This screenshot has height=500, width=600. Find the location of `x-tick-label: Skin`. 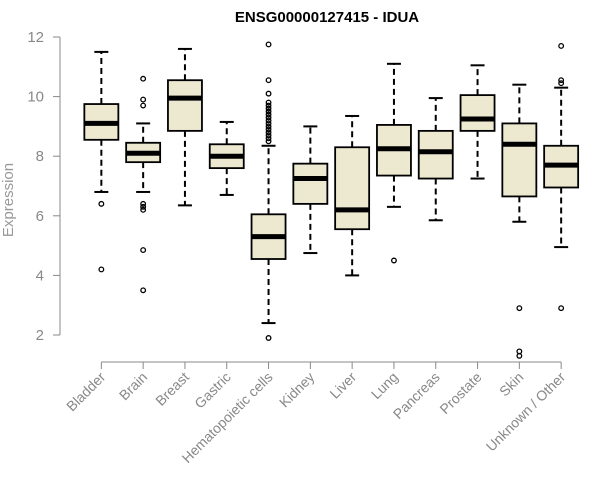

x-tick-label: Skin is located at coordinates (511, 384).